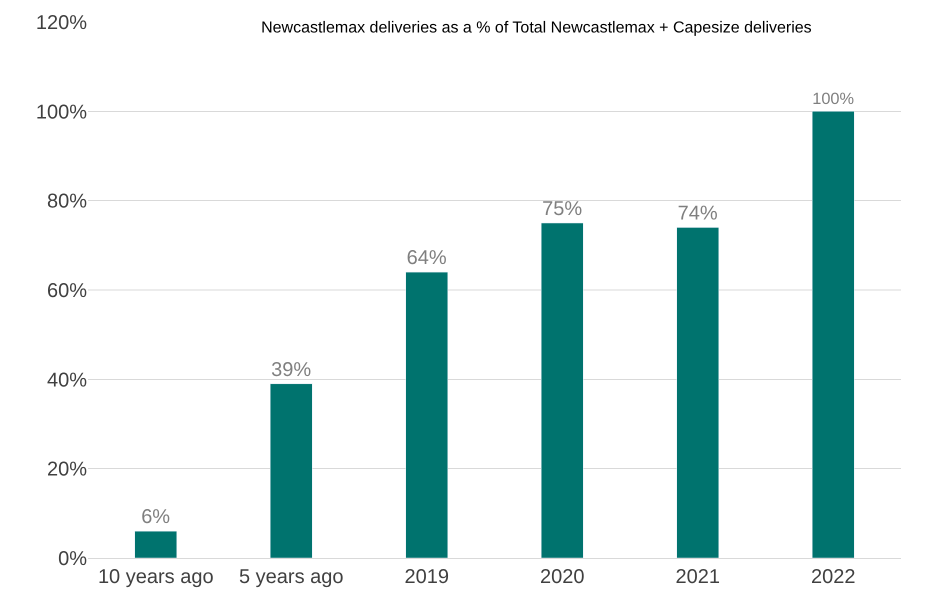 The width and height of the screenshot is (941, 600). I want to click on data-label: 75%, so click(562, 209).